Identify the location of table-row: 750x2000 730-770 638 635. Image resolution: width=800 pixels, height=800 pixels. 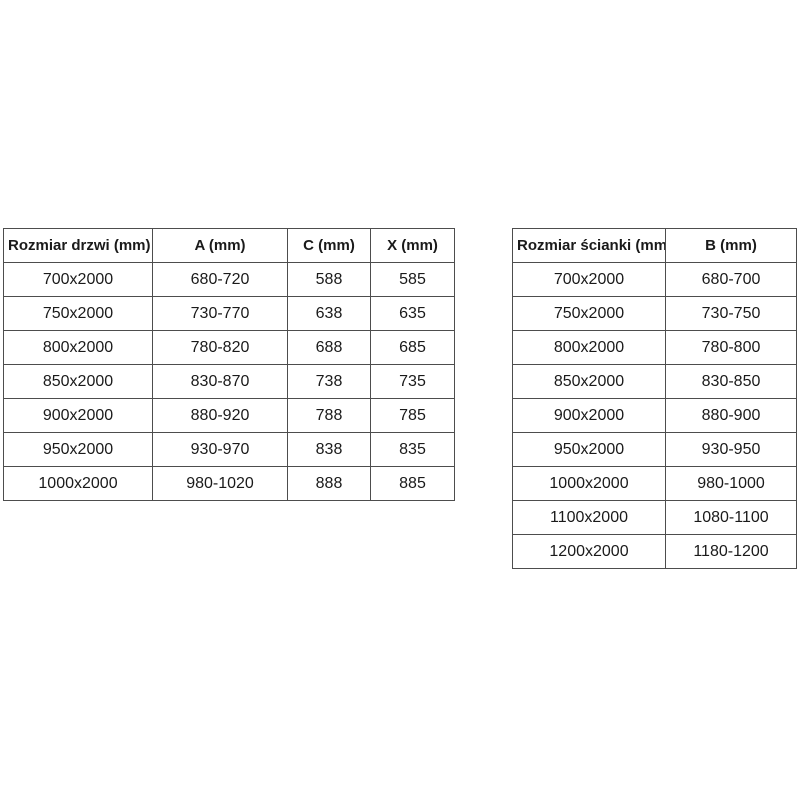
(229, 313).